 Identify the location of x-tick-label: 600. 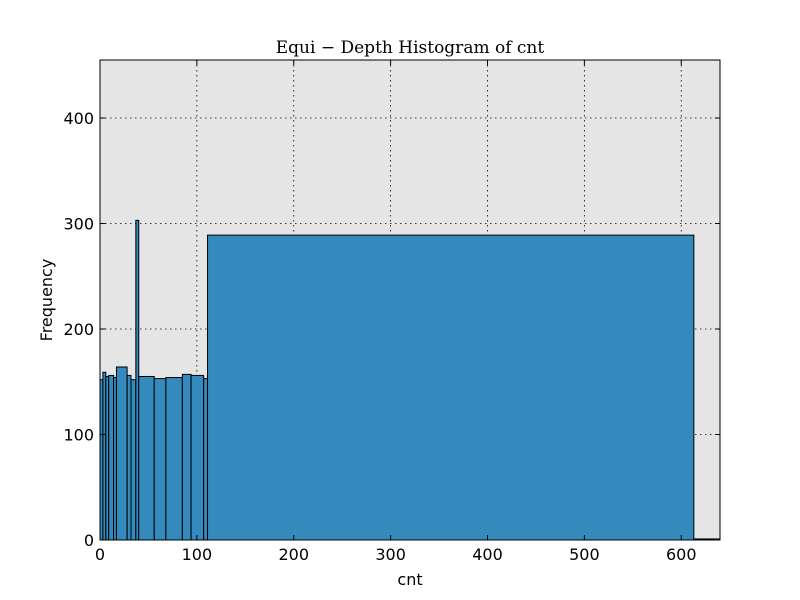
(681, 554).